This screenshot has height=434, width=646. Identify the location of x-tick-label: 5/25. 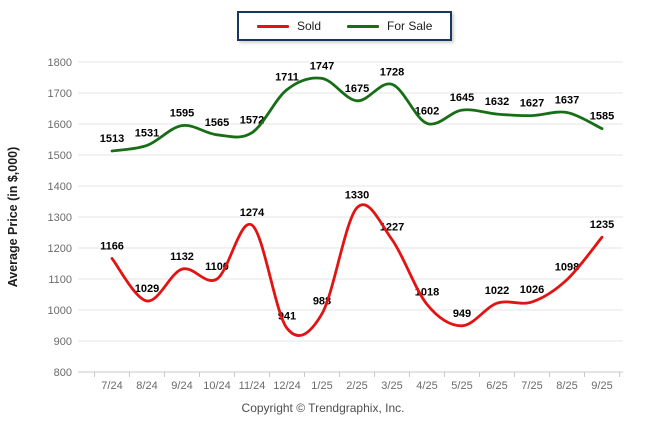
(461, 386).